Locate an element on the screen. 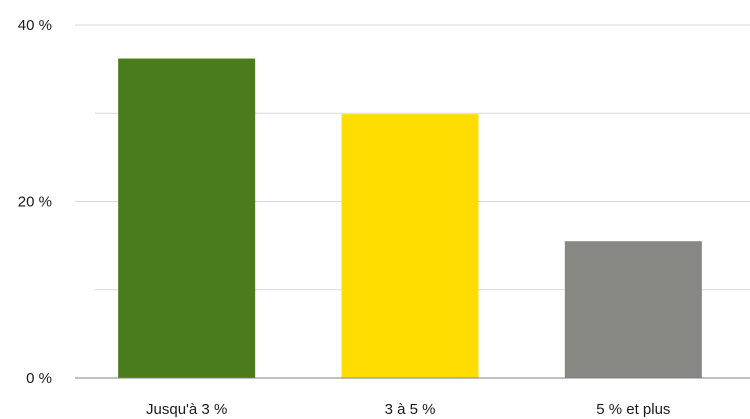 This screenshot has height=419, width=750. y-tick-labels: 0 % 20 % 40 % is located at coordinates (35, 202).